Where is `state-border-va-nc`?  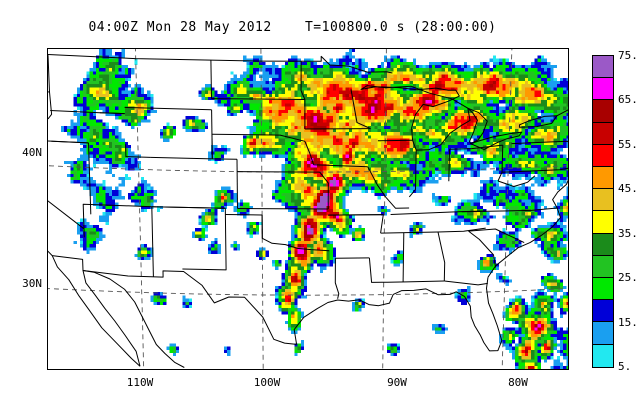 state-border-va-nc is located at coordinates (509, 210).